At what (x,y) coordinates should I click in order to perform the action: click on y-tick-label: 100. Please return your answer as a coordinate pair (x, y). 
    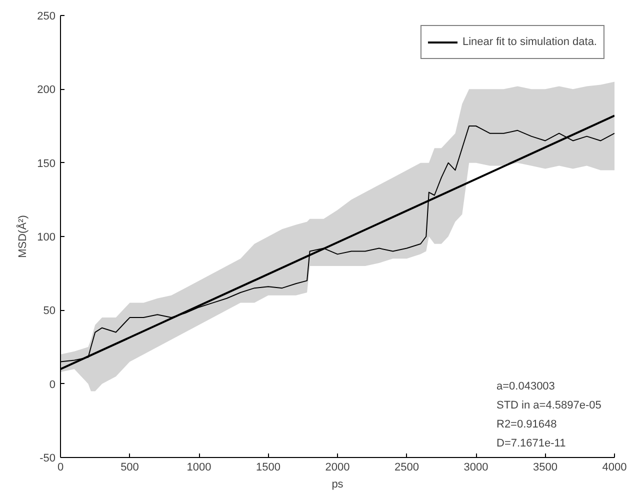
    Looking at the image, I should click on (46, 238).